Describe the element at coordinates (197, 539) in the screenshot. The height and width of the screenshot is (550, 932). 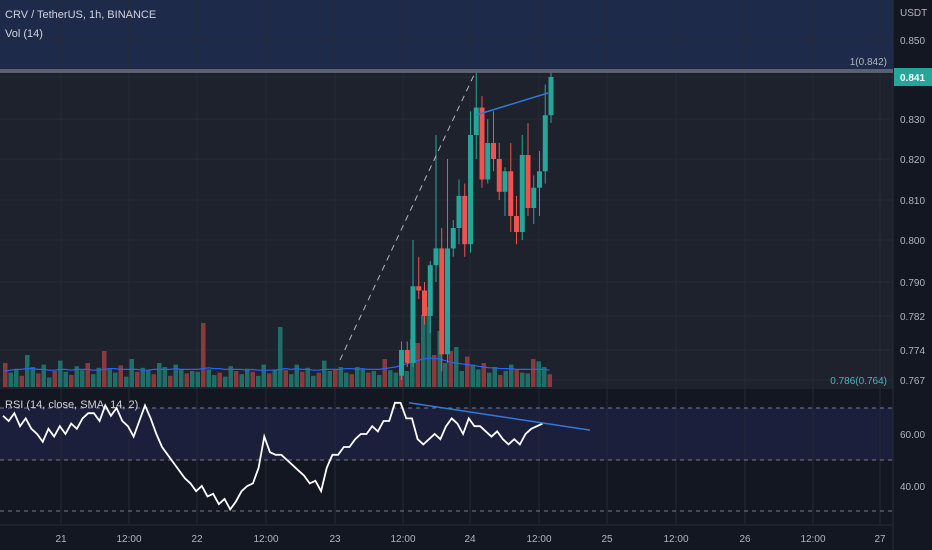
I see `x-tick-label: 22` at that location.